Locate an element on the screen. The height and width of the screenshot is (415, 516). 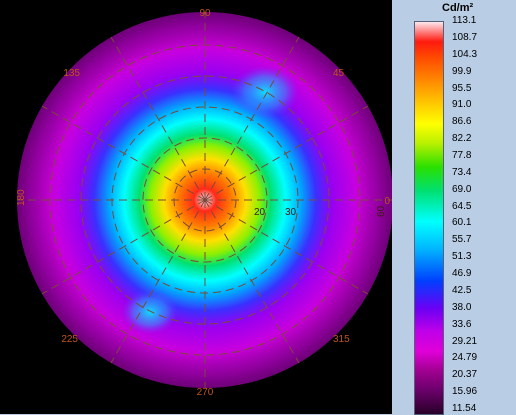
legend-value-label: 108.7 is located at coordinates (465, 37).